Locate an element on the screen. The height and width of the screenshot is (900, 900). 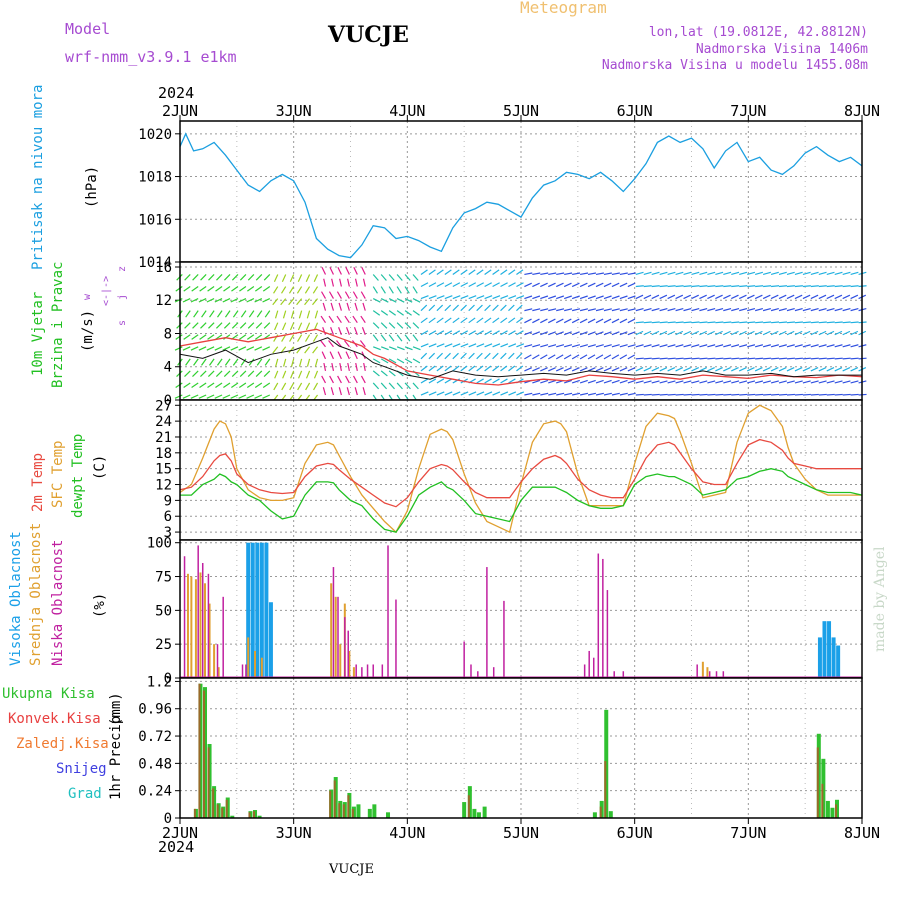
legend-hail: Grad is located at coordinates (85, 794).